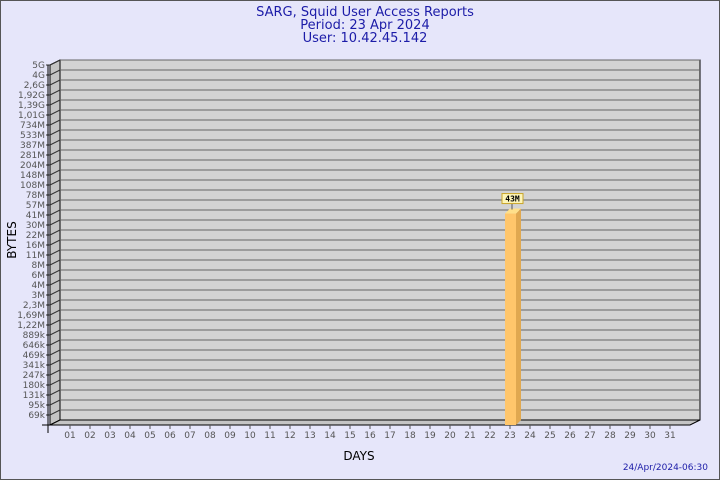 This screenshot has width=720, height=480. What do you see at coordinates (35, 196) in the screenshot?
I see `y-tick-label: 78M` at bounding box center [35, 196].